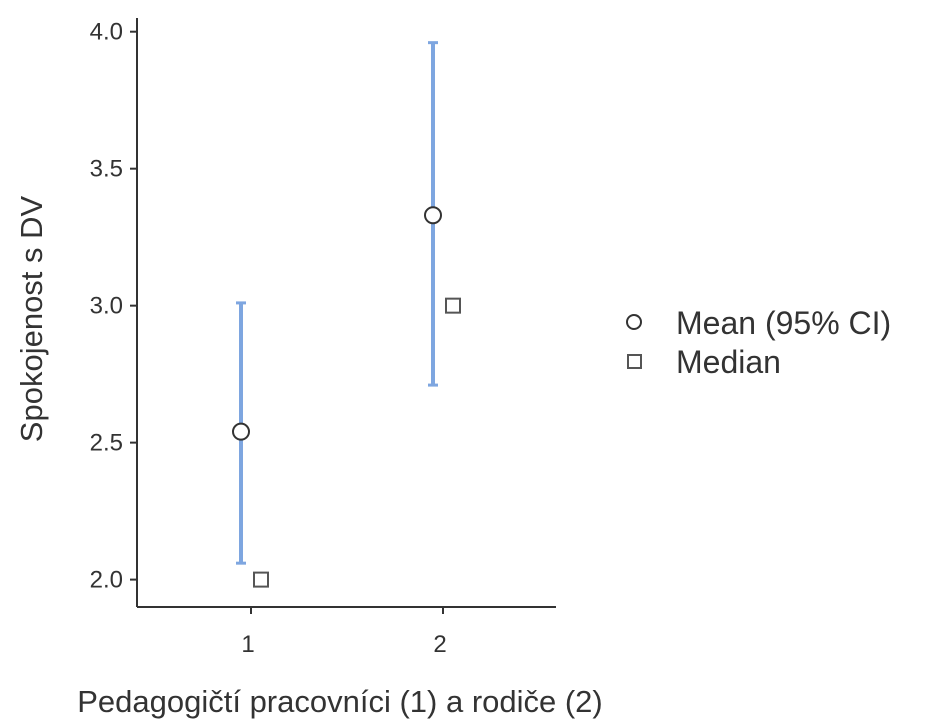 This screenshot has height=722, width=940. What do you see at coordinates (106, 32) in the screenshot?
I see `y-tick-label: 4.0` at bounding box center [106, 32].